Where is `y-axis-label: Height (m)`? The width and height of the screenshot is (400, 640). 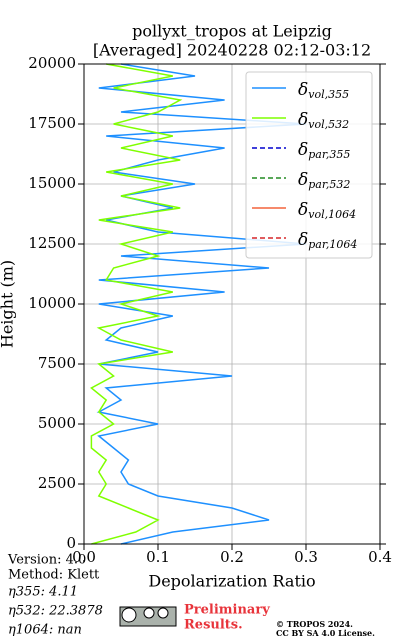
y-axis-label: Height (m) is located at coordinates (8, 304).